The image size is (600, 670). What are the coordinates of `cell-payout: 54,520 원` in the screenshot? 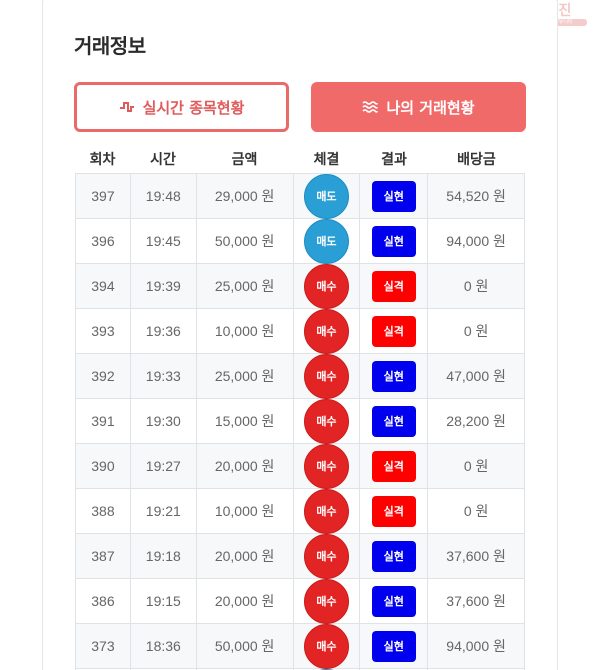 It's located at (476, 196).